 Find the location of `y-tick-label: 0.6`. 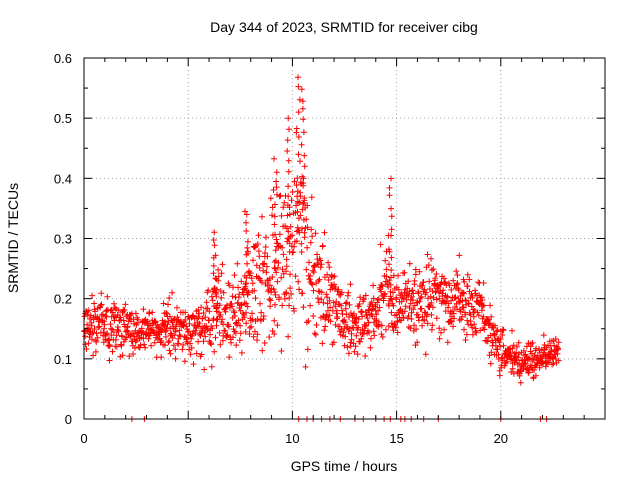

y-tick-label: 0.6 is located at coordinates (63, 58).